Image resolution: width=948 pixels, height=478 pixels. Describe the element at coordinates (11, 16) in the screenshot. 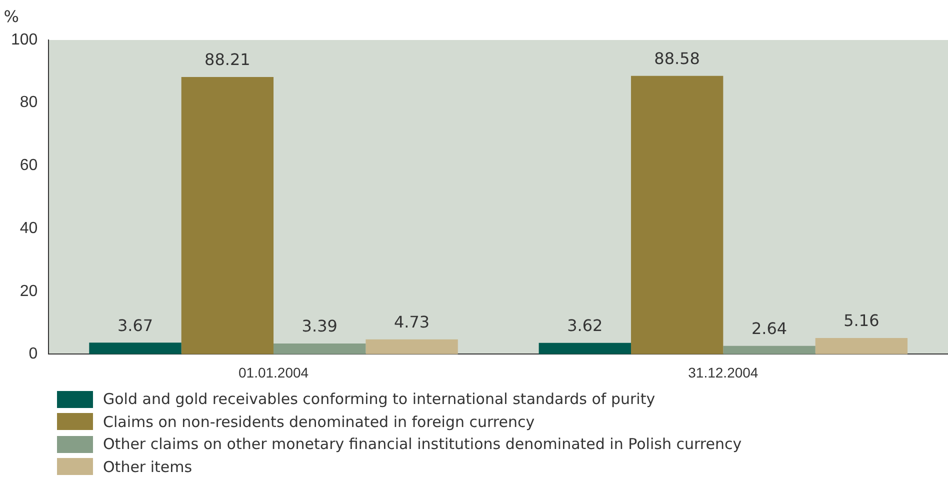

I see `y-axis-title: %` at that location.